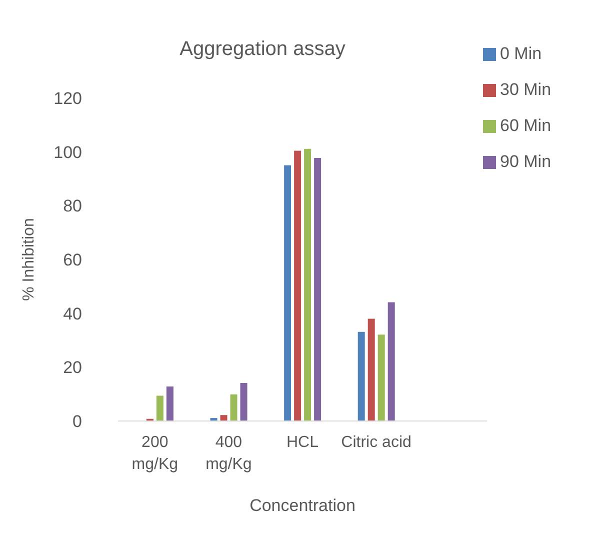 Image resolution: width=595 pixels, height=539 pixels. What do you see at coordinates (376, 442) in the screenshot?
I see `x-tick-label: Citric acid` at bounding box center [376, 442].